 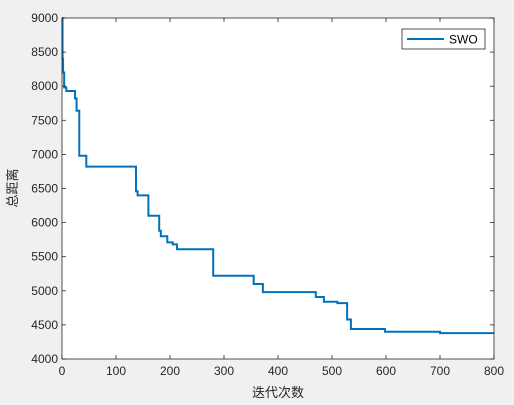 I want to click on y-tick-label: 8500, so click(x=44, y=52).